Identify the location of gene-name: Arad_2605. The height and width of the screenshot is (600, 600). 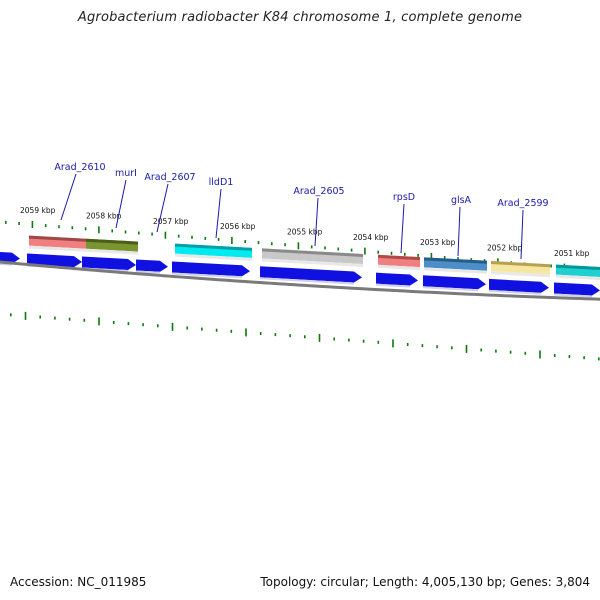
(318, 191).